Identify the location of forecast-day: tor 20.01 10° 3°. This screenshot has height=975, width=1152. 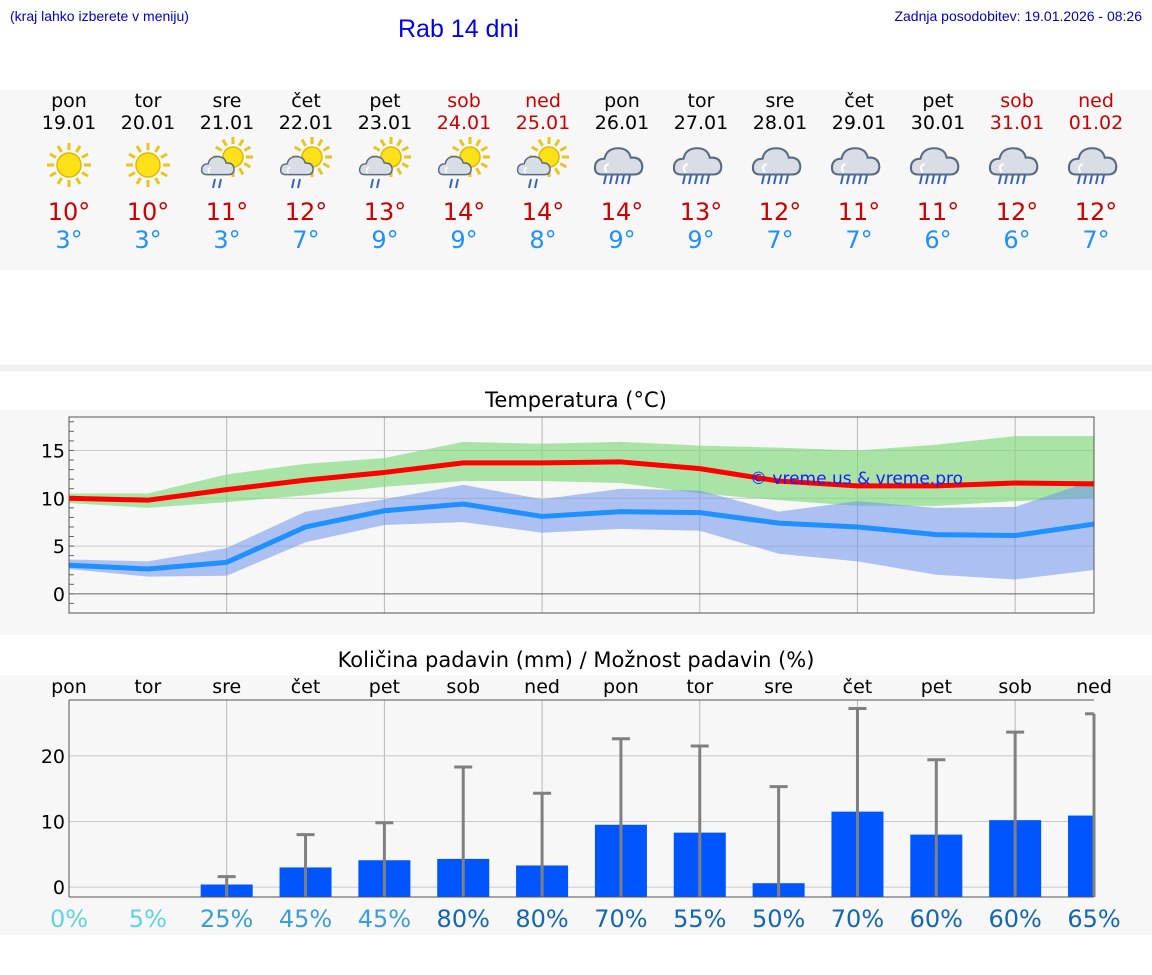
(148, 172).